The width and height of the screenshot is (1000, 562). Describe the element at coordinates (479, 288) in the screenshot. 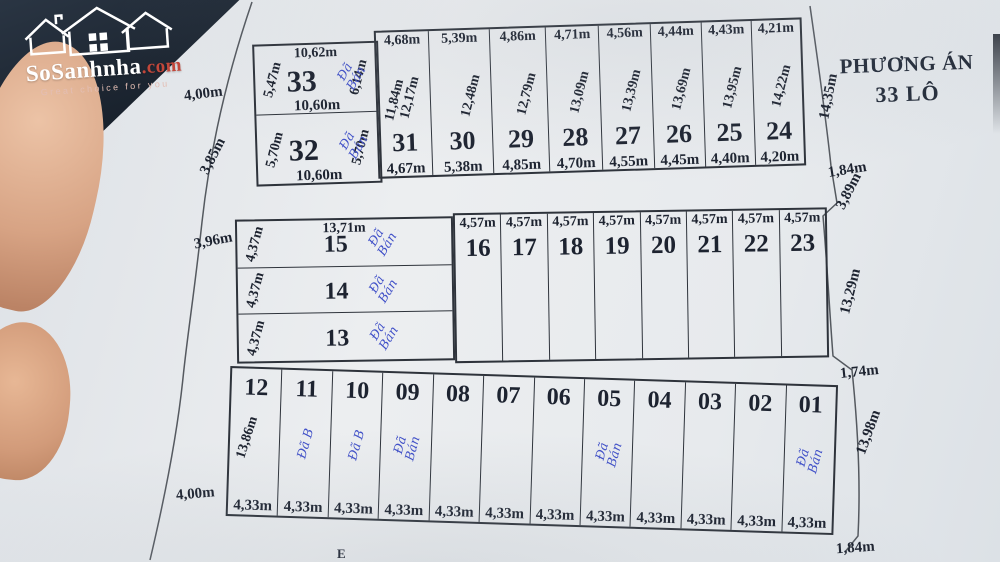

I see `lot-16: 4,57m 16` at that location.